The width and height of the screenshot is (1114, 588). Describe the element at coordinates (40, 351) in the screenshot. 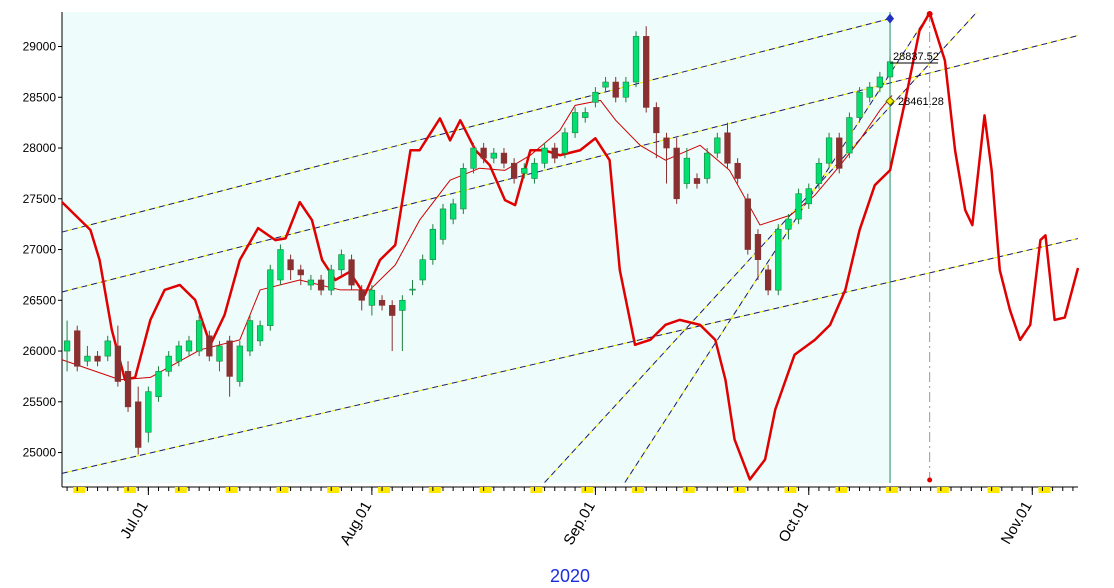

I see `y-tick-label: 26000` at that location.